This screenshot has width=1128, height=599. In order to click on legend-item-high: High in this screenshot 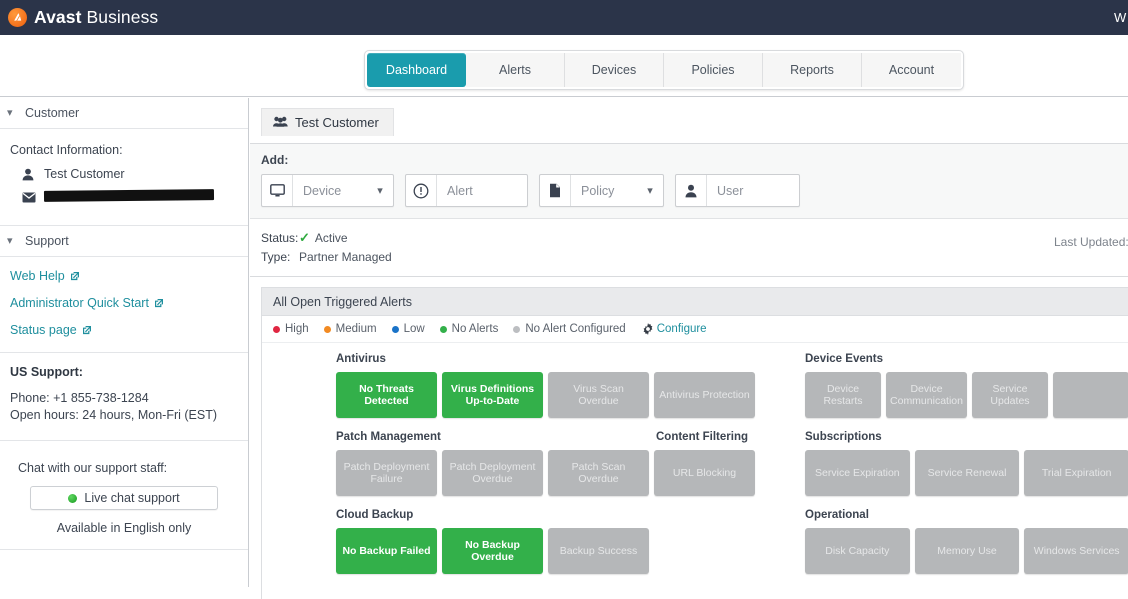, I will do `click(291, 329)`.